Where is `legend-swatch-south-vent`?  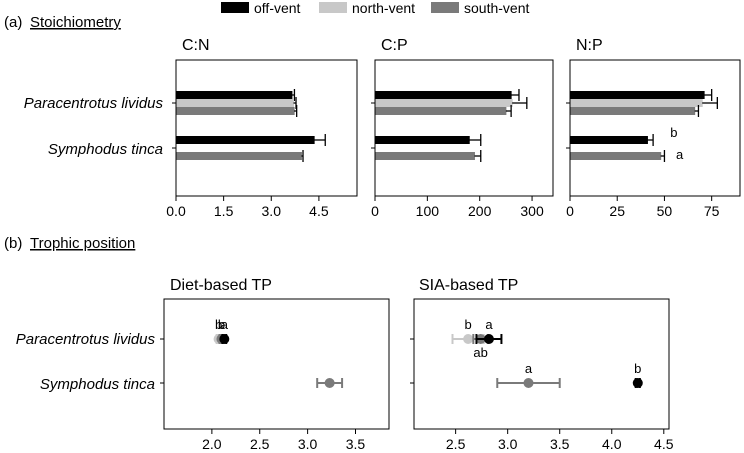 legend-swatch-south-vent is located at coordinates (445, 7).